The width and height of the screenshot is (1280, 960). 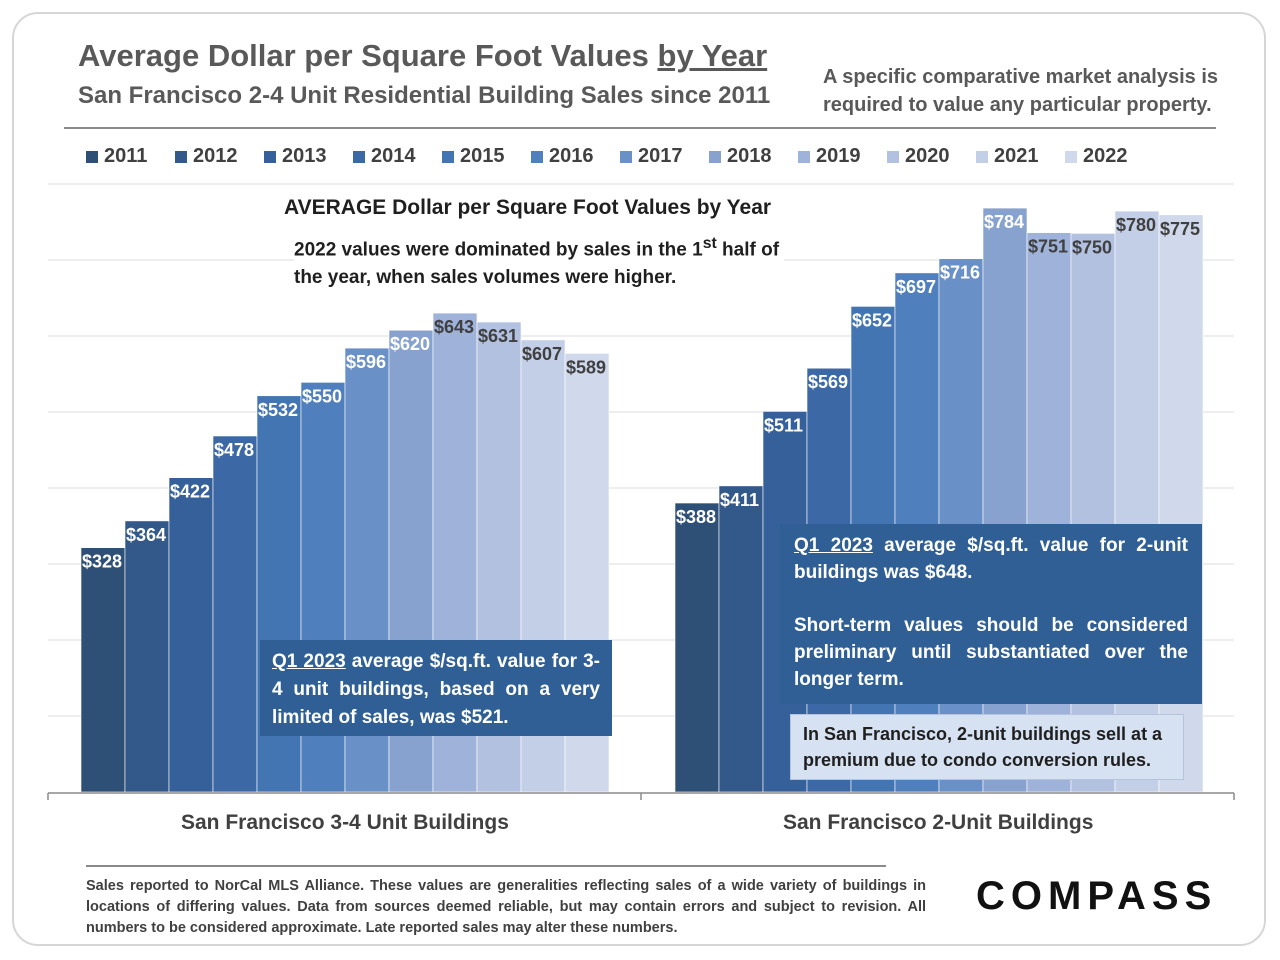 I want to click on data-label-2020-group-0: $631, so click(x=498, y=336).